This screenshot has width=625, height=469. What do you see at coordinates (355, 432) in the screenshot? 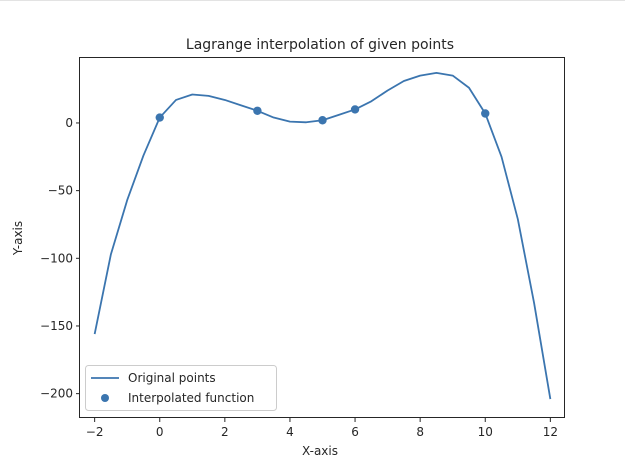
I see `x-tick-label: 6` at bounding box center [355, 432].